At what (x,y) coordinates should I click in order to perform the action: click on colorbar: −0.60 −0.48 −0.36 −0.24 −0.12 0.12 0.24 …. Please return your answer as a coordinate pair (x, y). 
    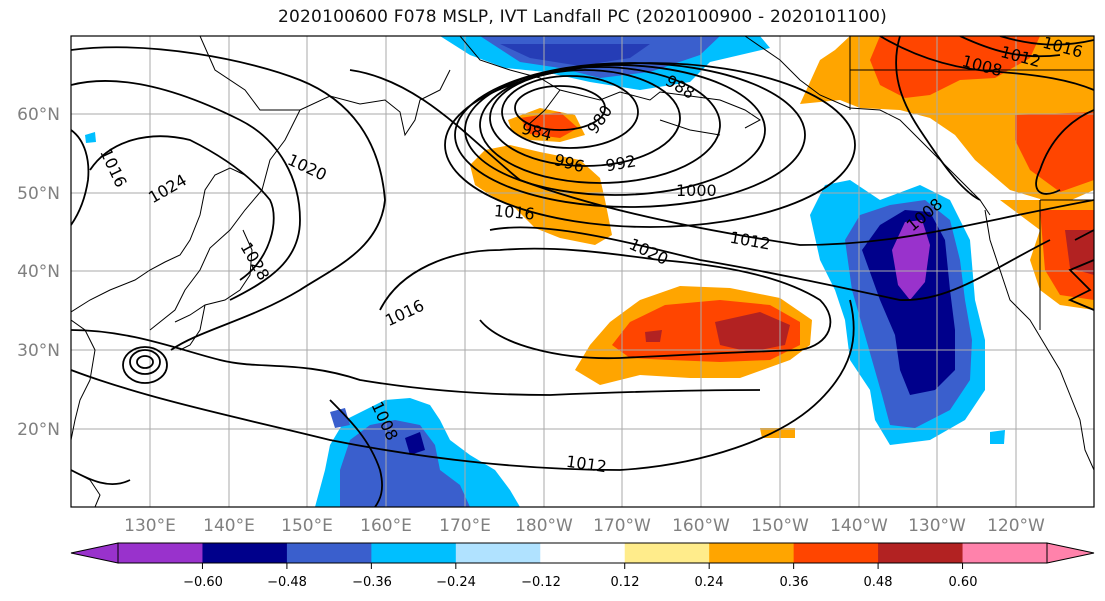
    Looking at the image, I should click on (582, 566).